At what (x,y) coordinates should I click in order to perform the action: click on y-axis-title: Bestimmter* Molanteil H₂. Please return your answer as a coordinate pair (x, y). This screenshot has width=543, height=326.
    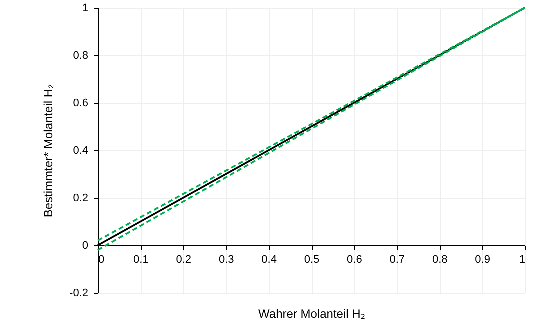
    Looking at the image, I should click on (49, 151).